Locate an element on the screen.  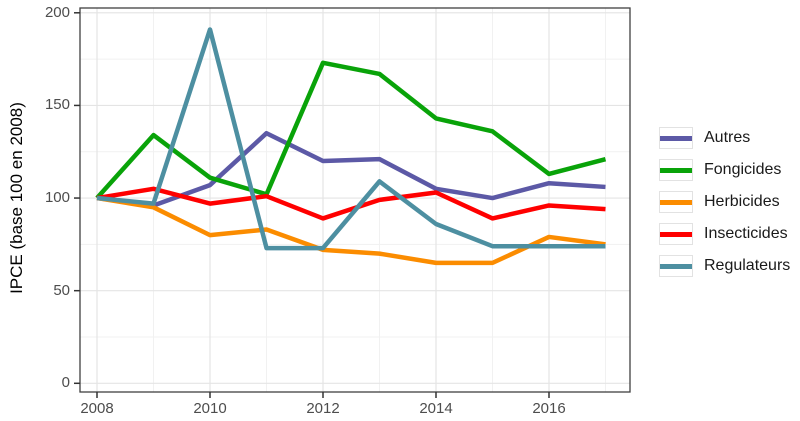
y-tick-label: 100 is located at coordinates (57, 198).